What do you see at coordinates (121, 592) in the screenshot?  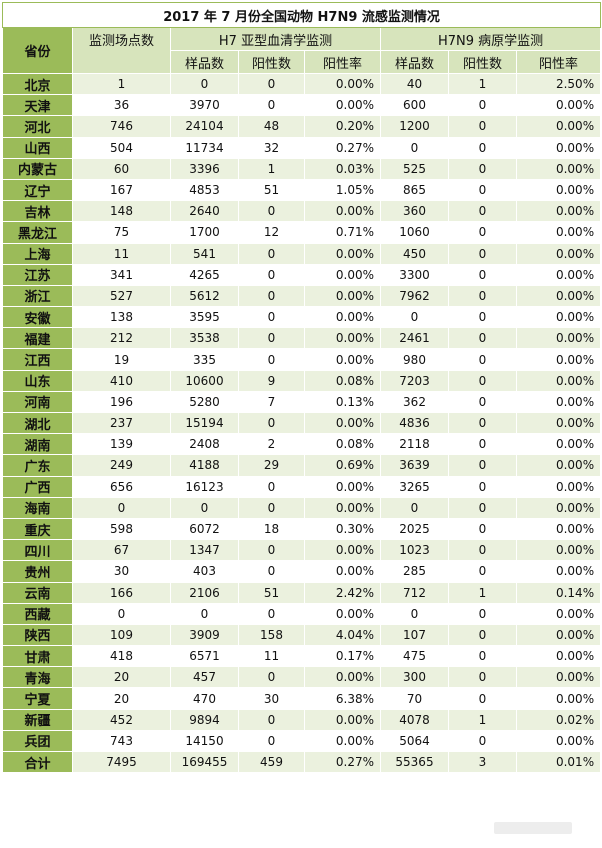 I see `sites-cell: 166` at bounding box center [121, 592].